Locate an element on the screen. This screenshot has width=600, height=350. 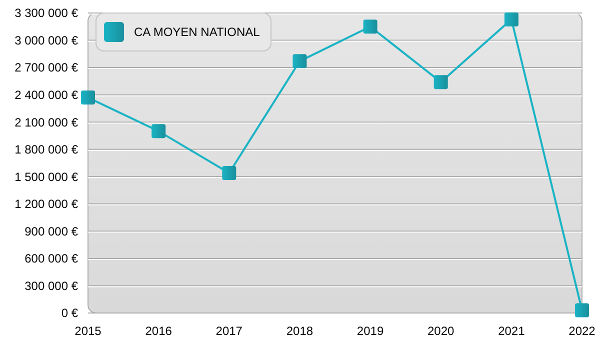
y-tick-label: 2 100 000 € is located at coordinates (46, 122).